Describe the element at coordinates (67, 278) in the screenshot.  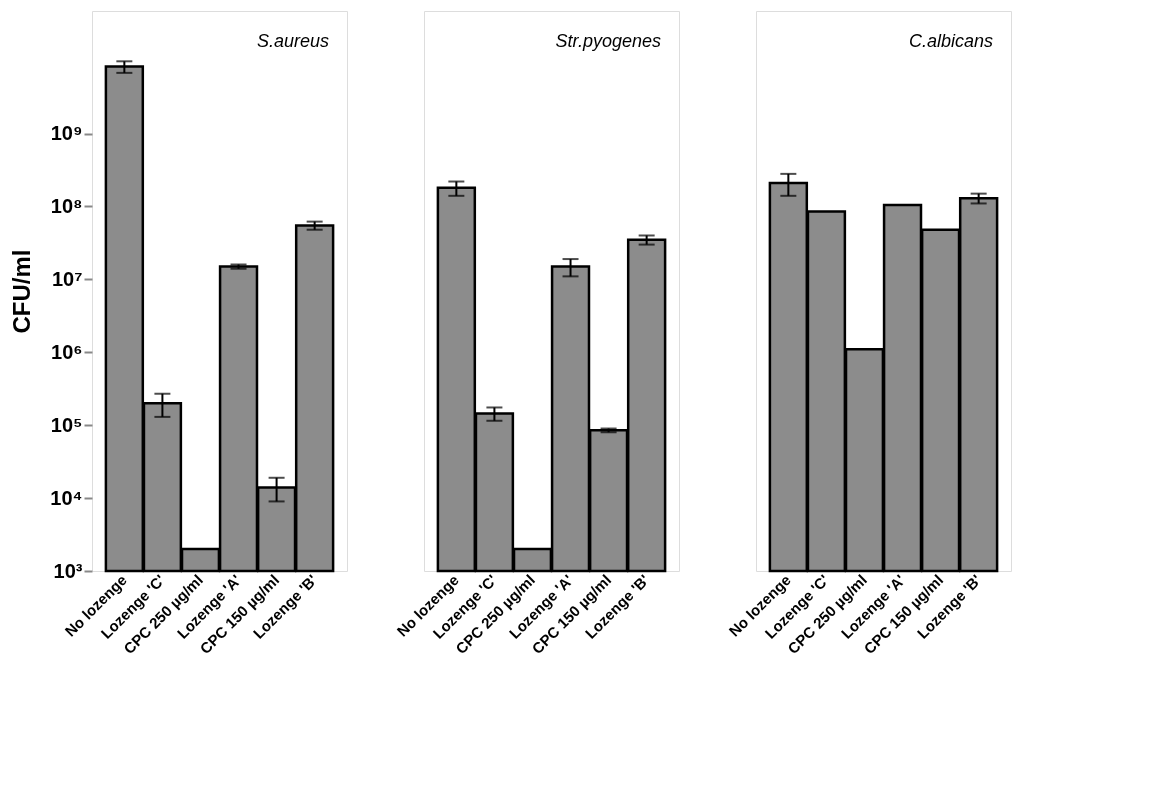
I see `y-tick-label: 10⁷` at that location.